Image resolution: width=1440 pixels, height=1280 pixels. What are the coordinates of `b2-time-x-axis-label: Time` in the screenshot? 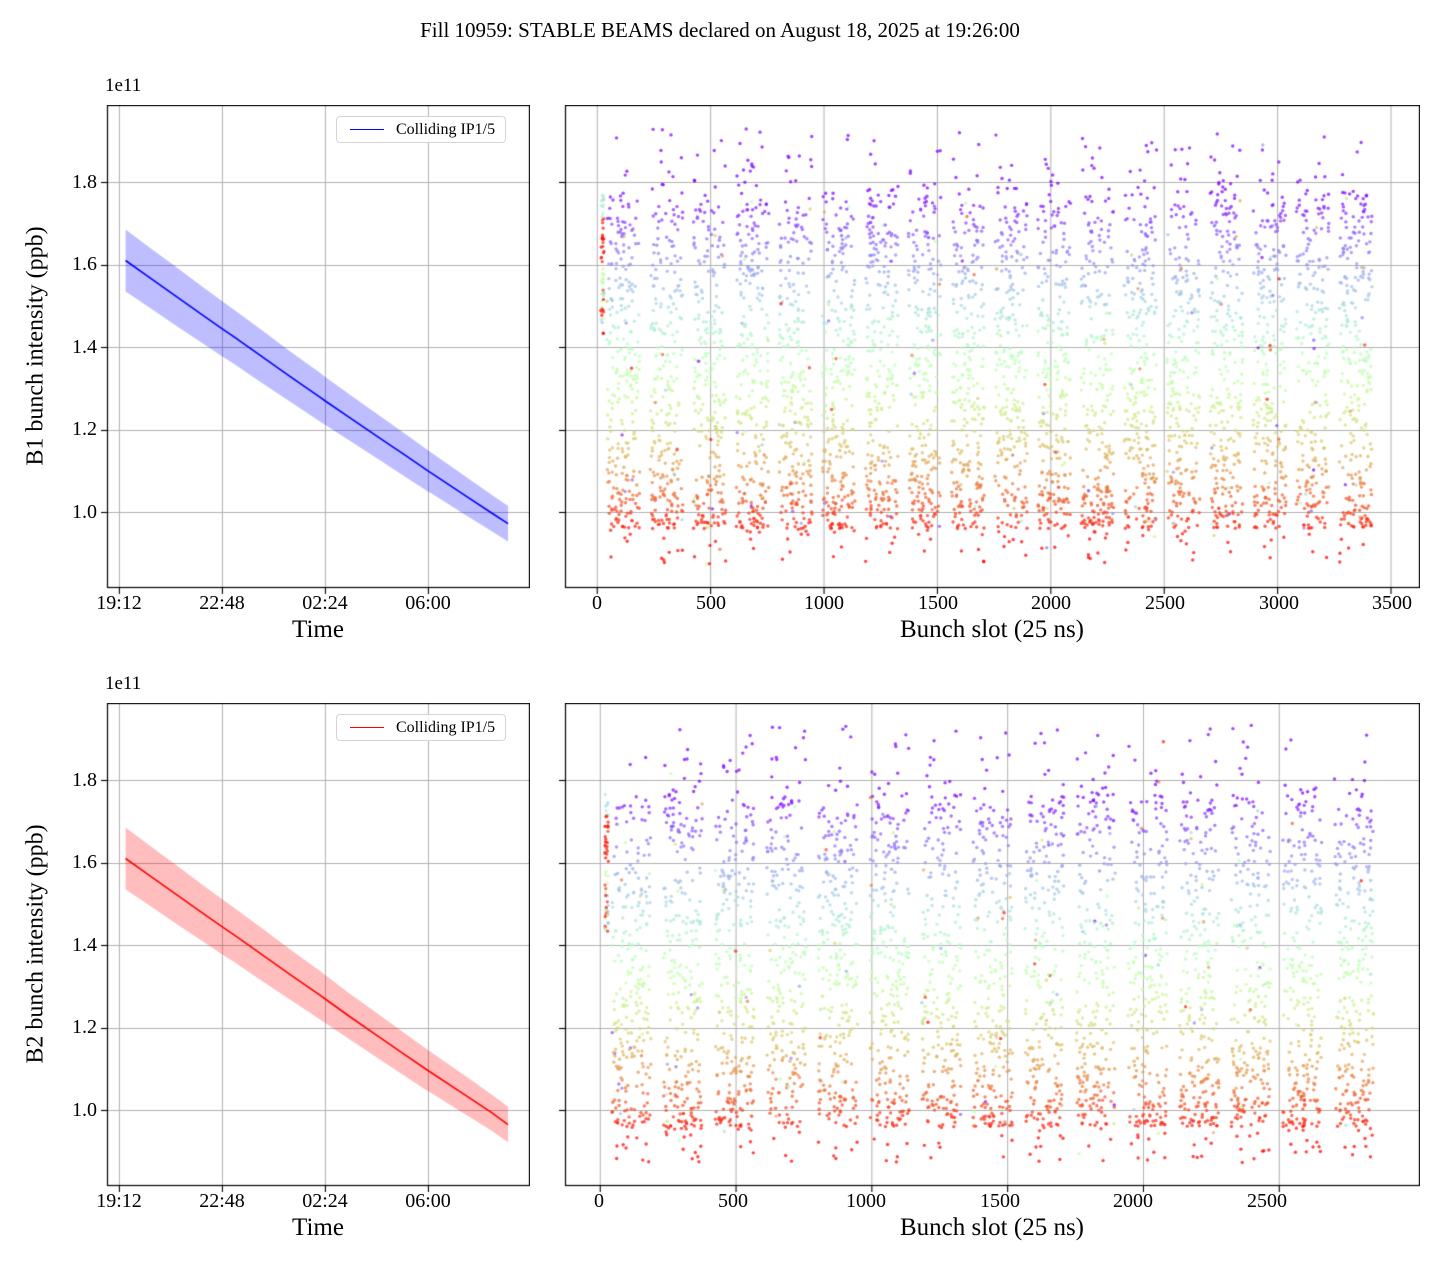 It's located at (318, 1227).